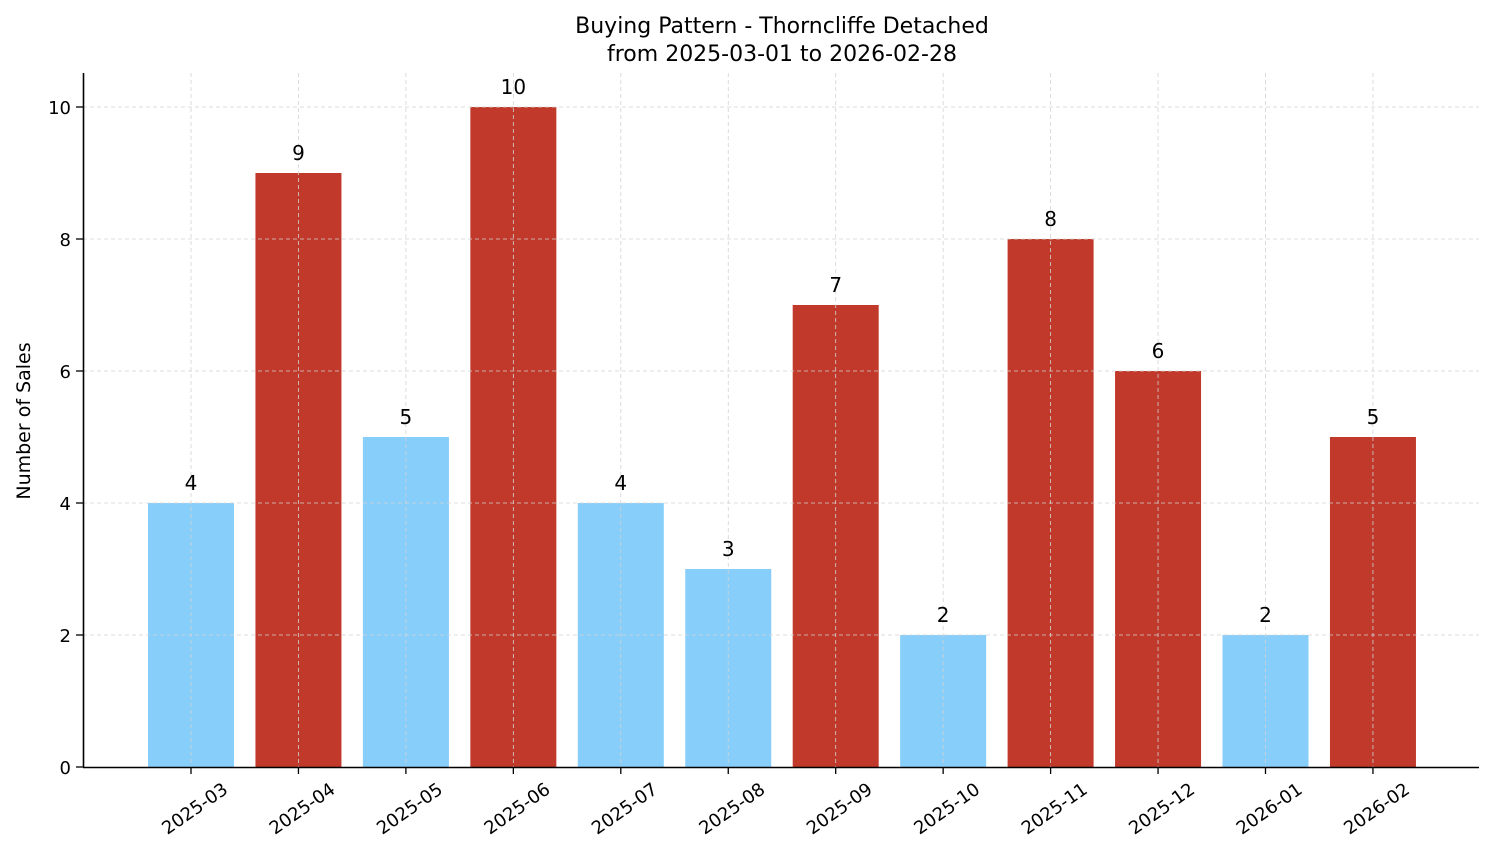  Describe the element at coordinates (947, 809) in the screenshot. I see `x-tick-label: 2025-10` at that location.